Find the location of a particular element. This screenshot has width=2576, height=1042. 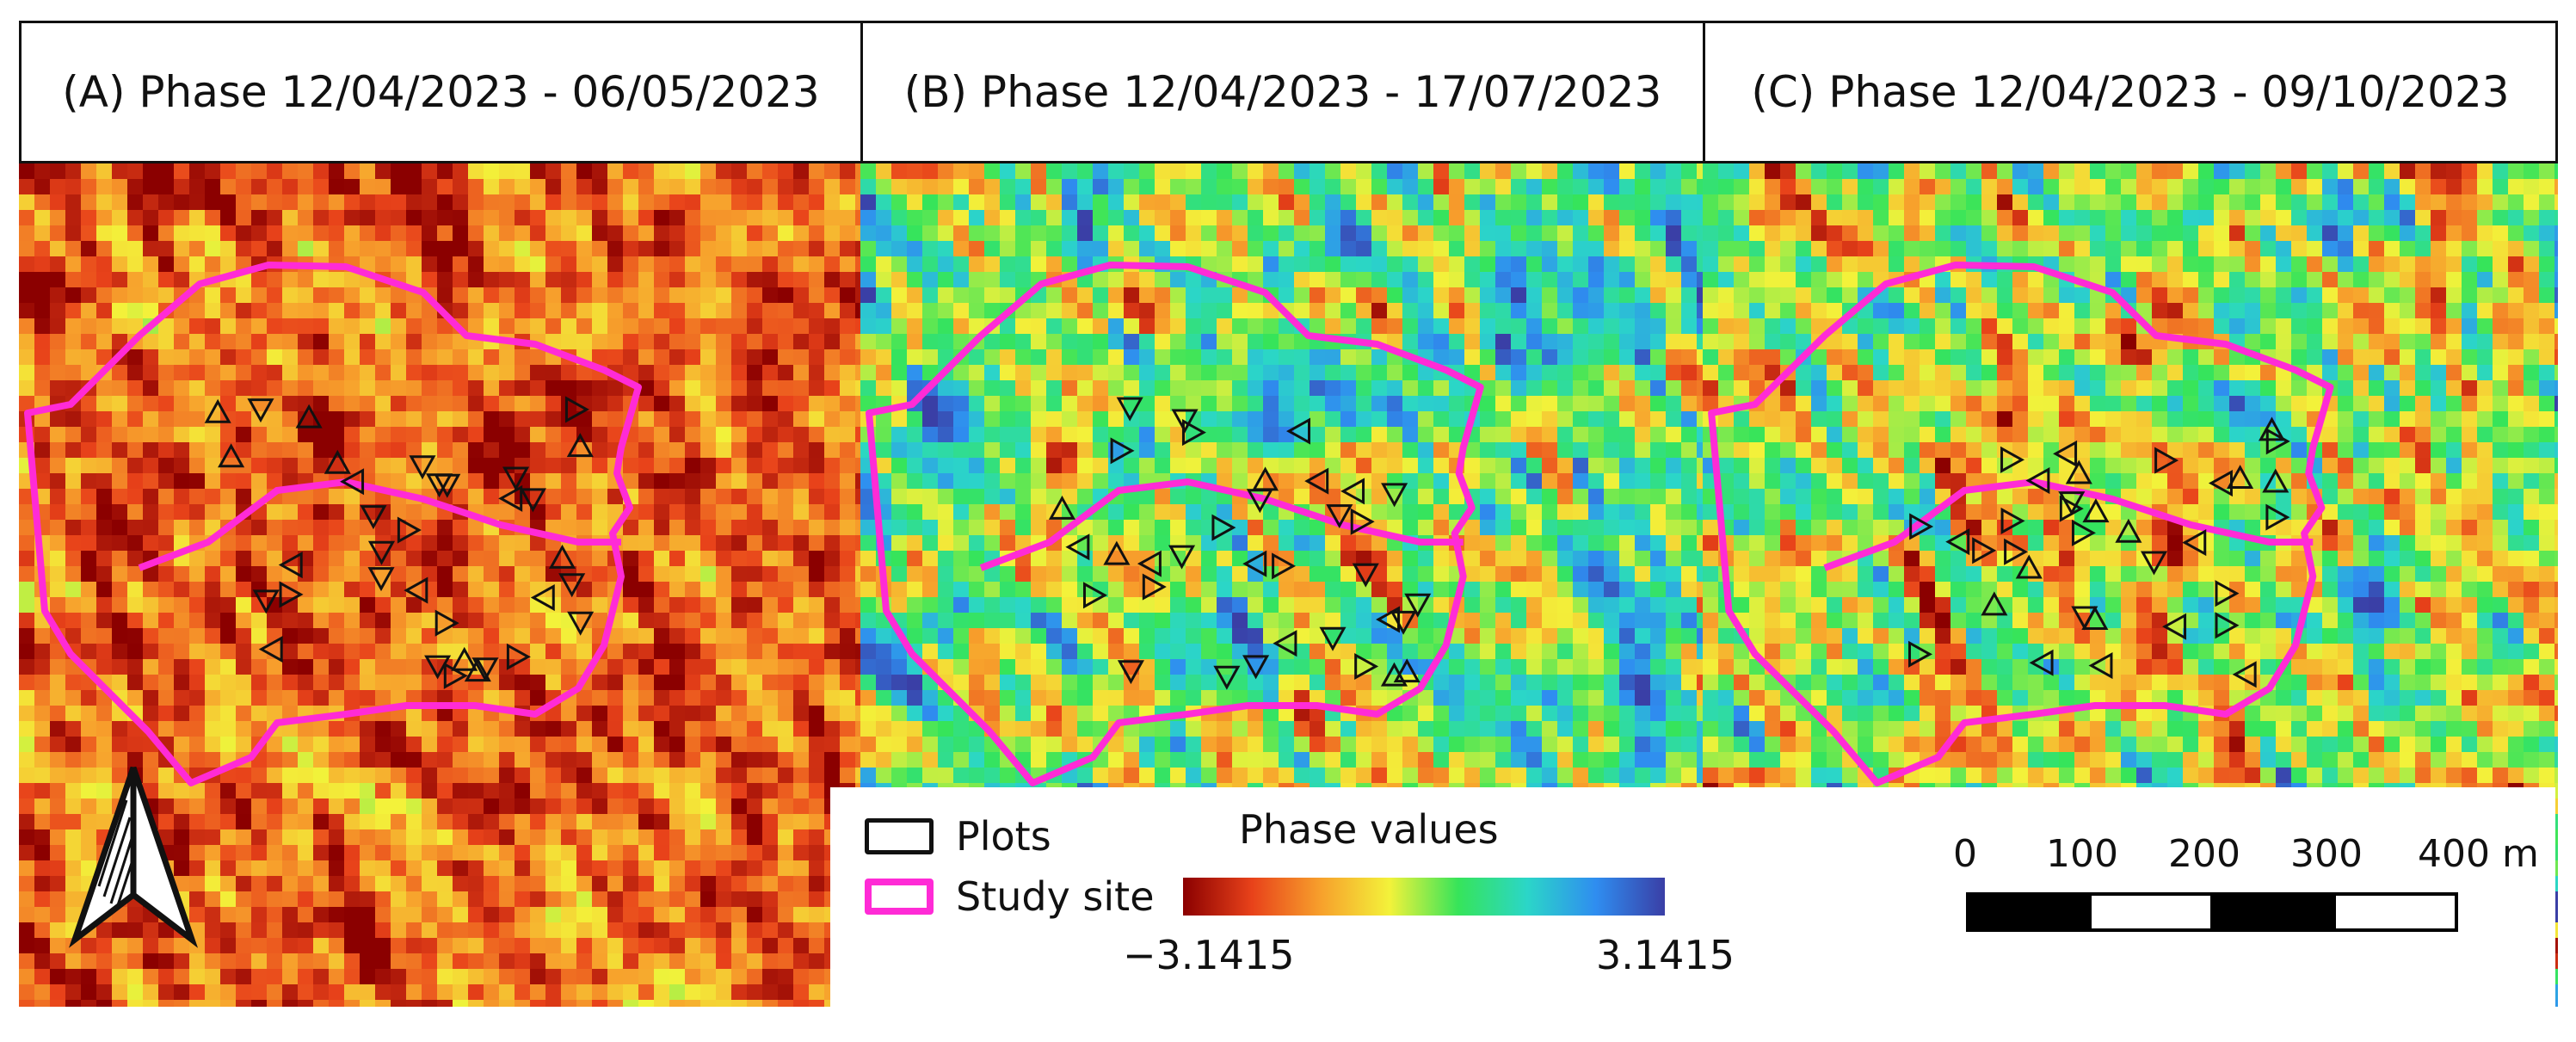

north-arrow-icon is located at coordinates (134, 857).